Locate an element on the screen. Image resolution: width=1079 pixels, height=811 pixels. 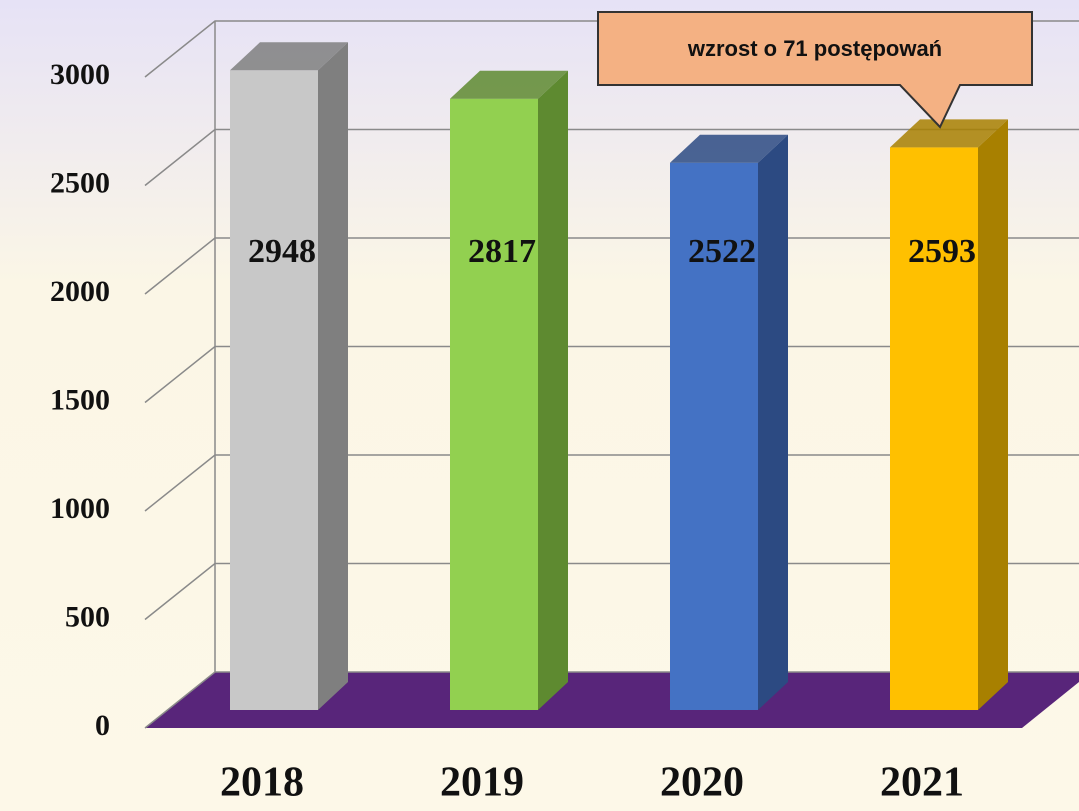
x-tick-label: 2021 is located at coordinates (922, 783).